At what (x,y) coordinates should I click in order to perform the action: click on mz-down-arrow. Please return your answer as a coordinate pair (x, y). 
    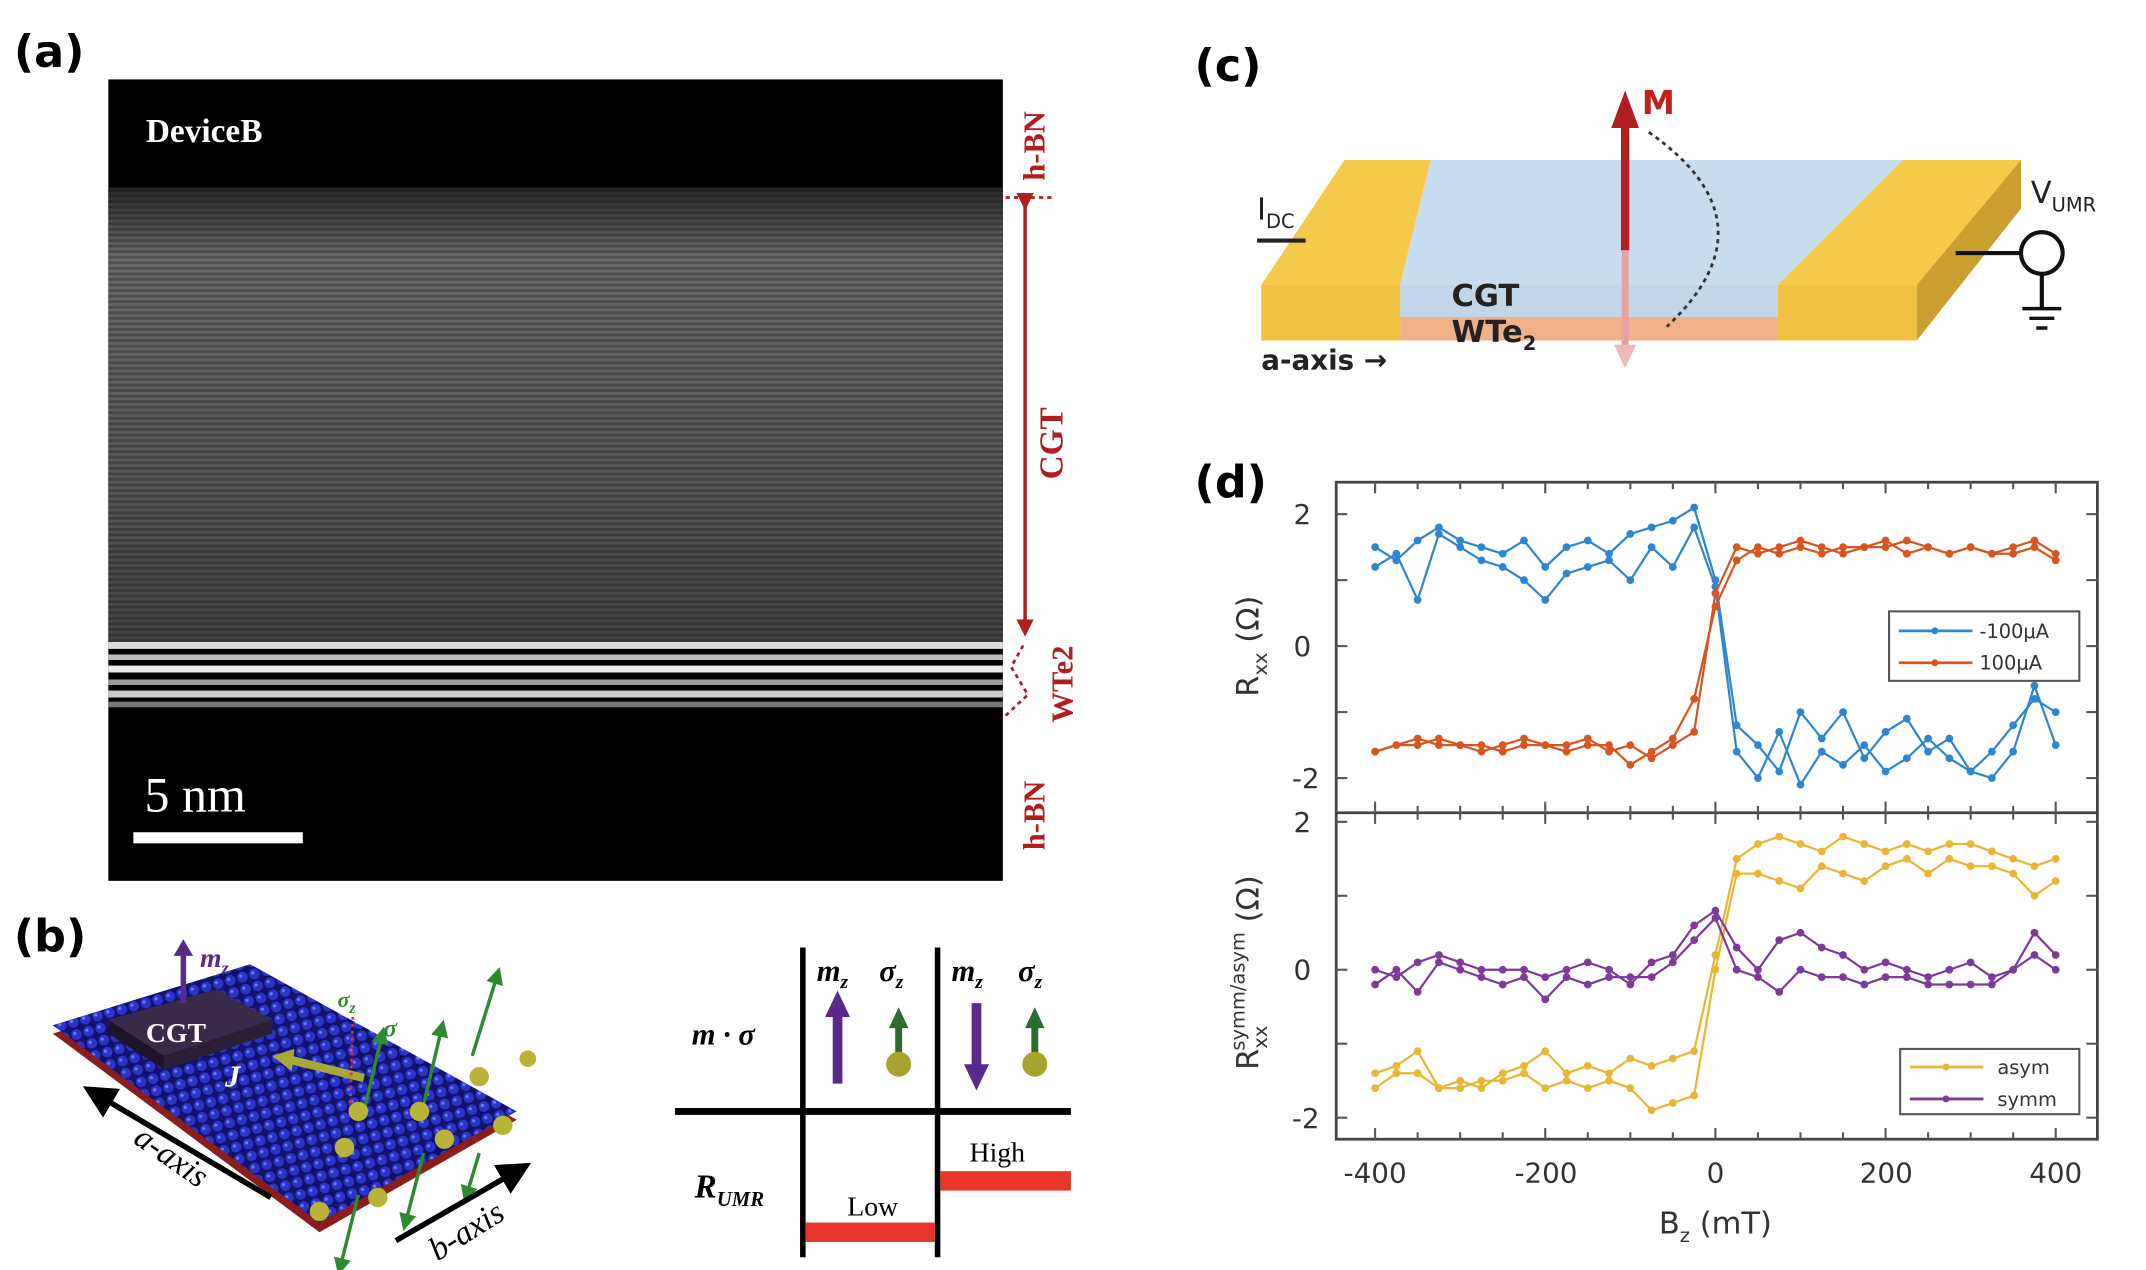
    Looking at the image, I should click on (976, 1047).